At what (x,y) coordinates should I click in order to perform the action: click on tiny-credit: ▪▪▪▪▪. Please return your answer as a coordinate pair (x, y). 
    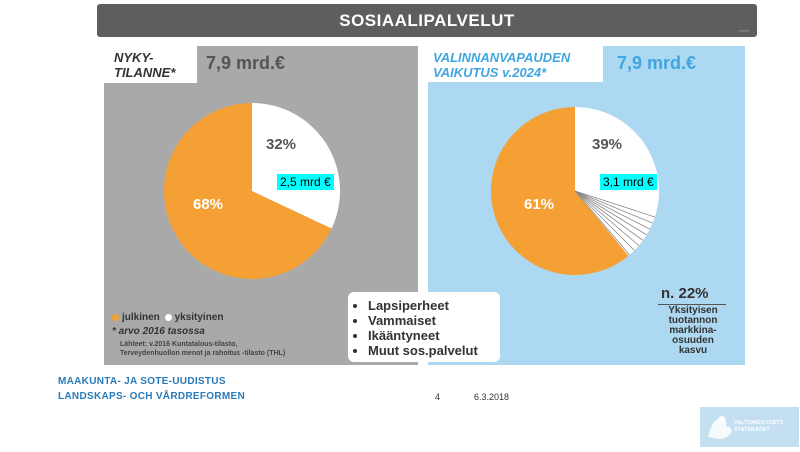
    Looking at the image, I should click on (744, 30).